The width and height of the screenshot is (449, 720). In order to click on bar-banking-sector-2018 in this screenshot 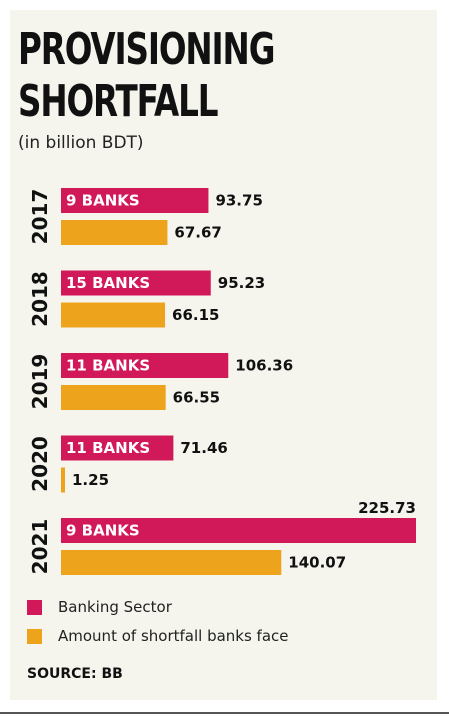, I will do `click(136, 283)`.